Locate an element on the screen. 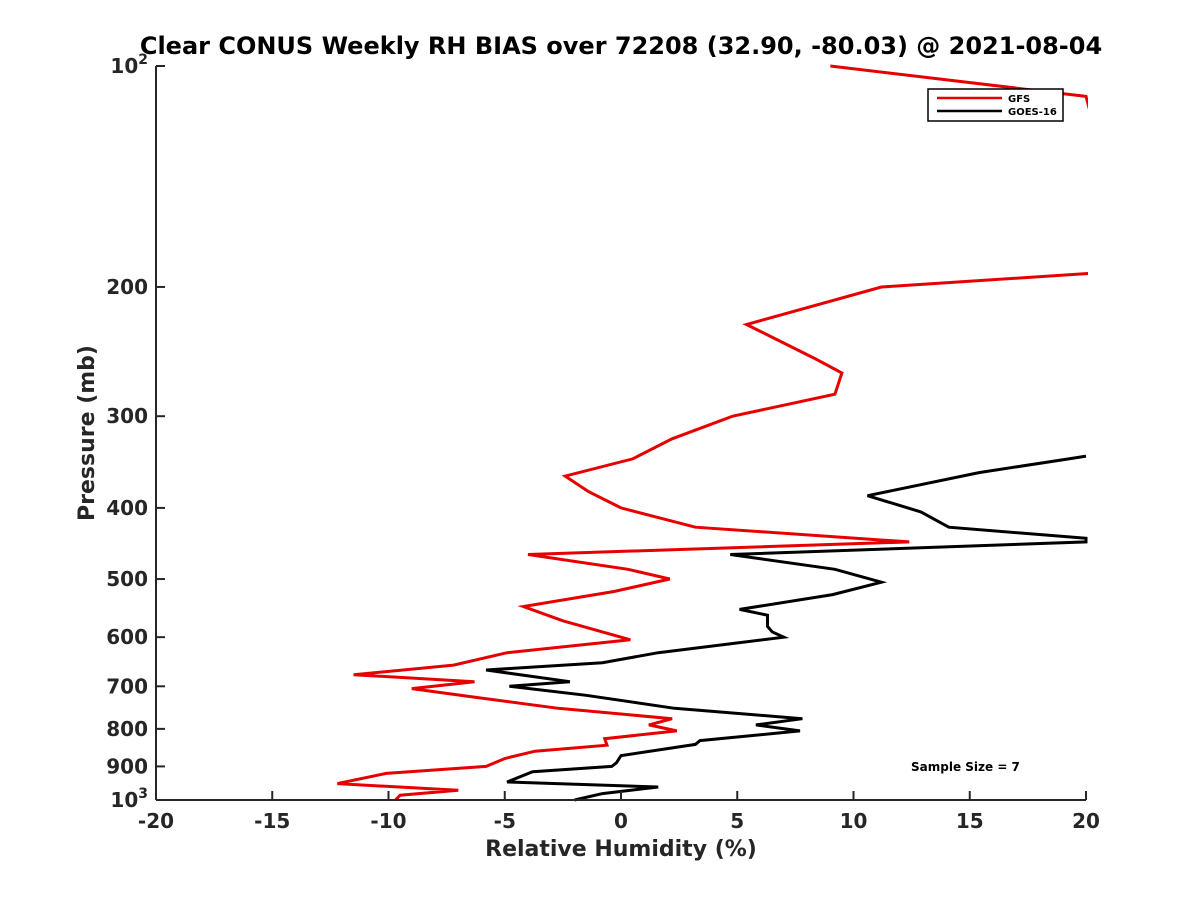  y-tick-label: 500 is located at coordinates (127, 579).